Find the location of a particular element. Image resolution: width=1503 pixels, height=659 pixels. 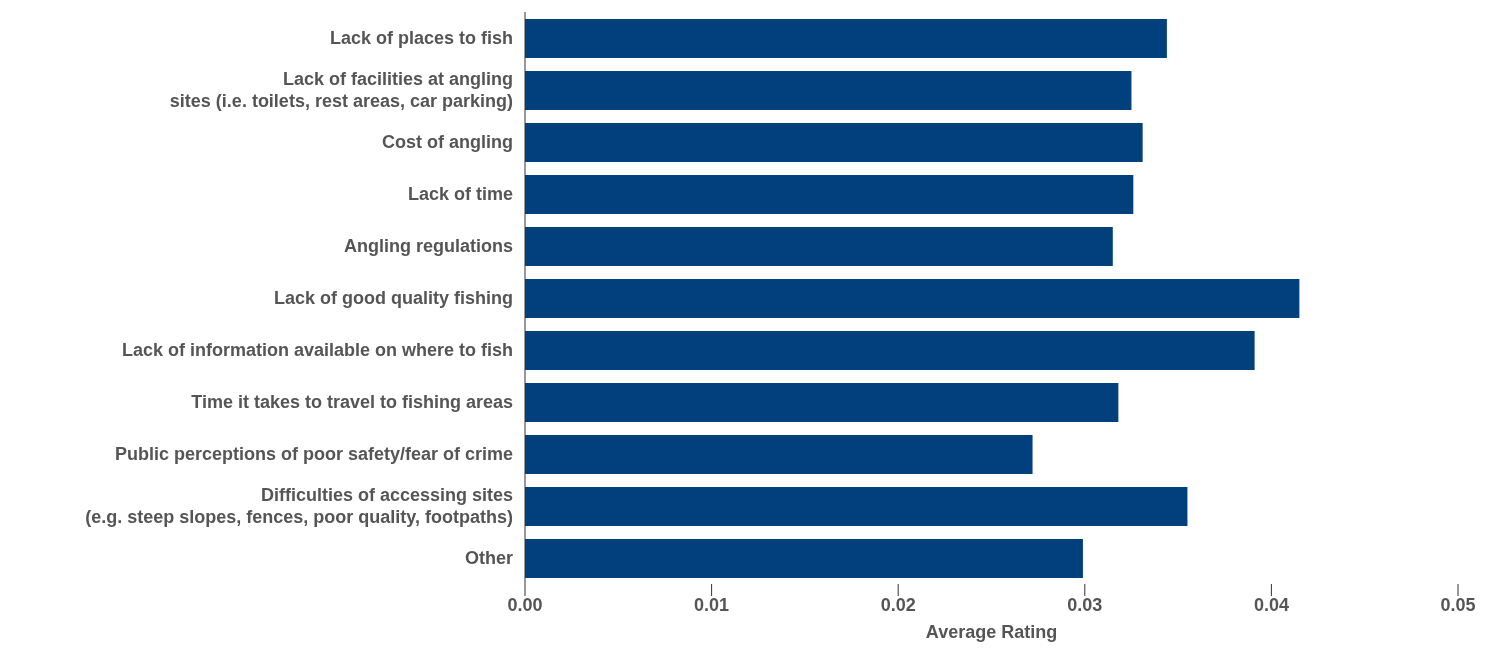

x-tick-label: 0.00 is located at coordinates (525, 604).